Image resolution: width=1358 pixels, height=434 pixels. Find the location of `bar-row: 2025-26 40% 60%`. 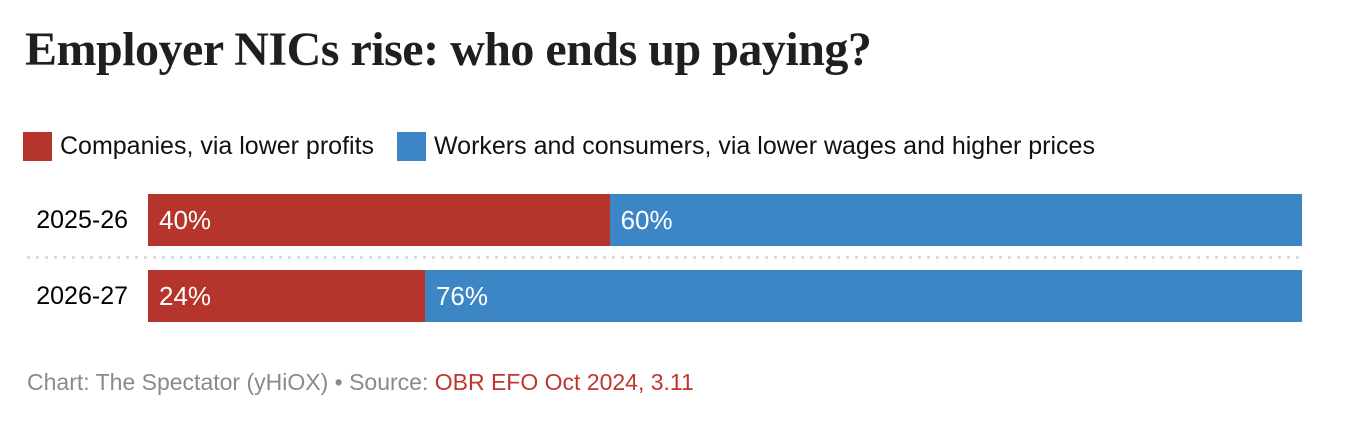

bar-row: 2025-26 40% 60% is located at coordinates (679, 220).